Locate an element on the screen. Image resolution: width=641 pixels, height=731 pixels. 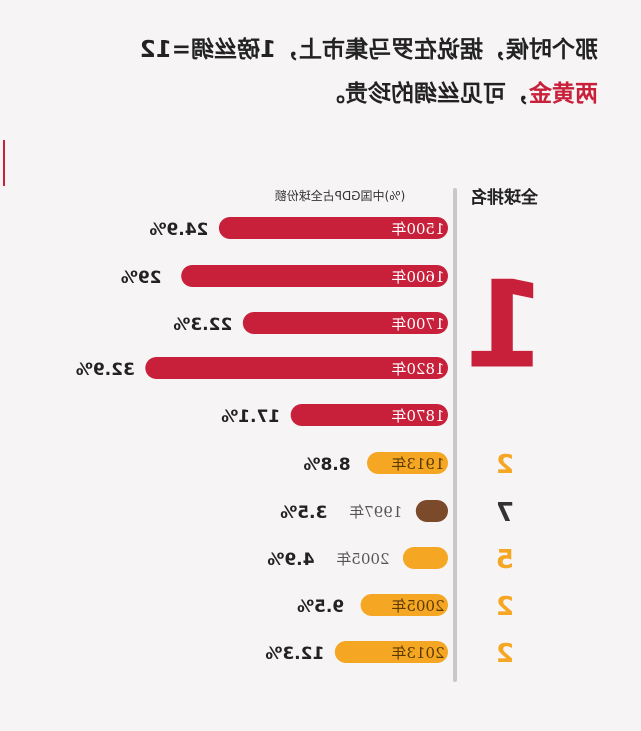
category-label: 1870年 is located at coordinates (417, 416).